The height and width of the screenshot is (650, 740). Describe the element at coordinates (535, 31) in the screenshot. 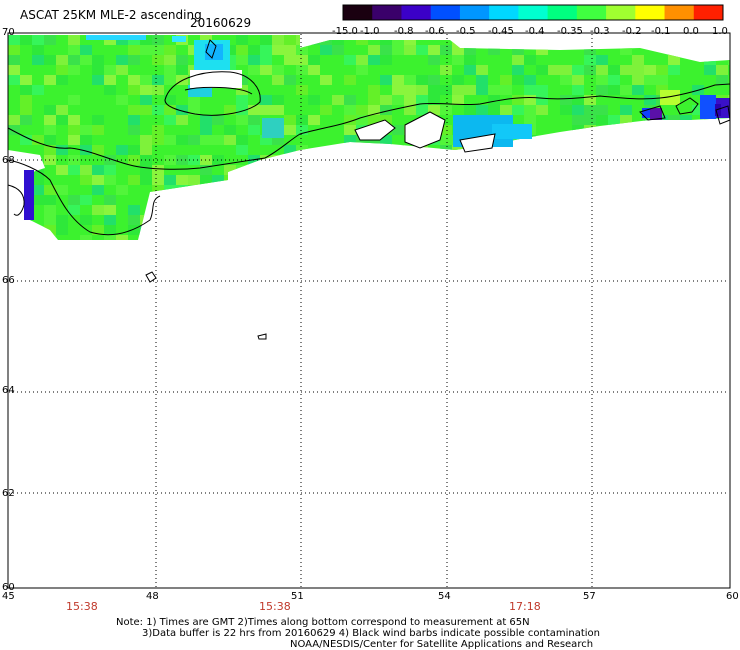

I see `colorbar-label: -0.4` at that location.